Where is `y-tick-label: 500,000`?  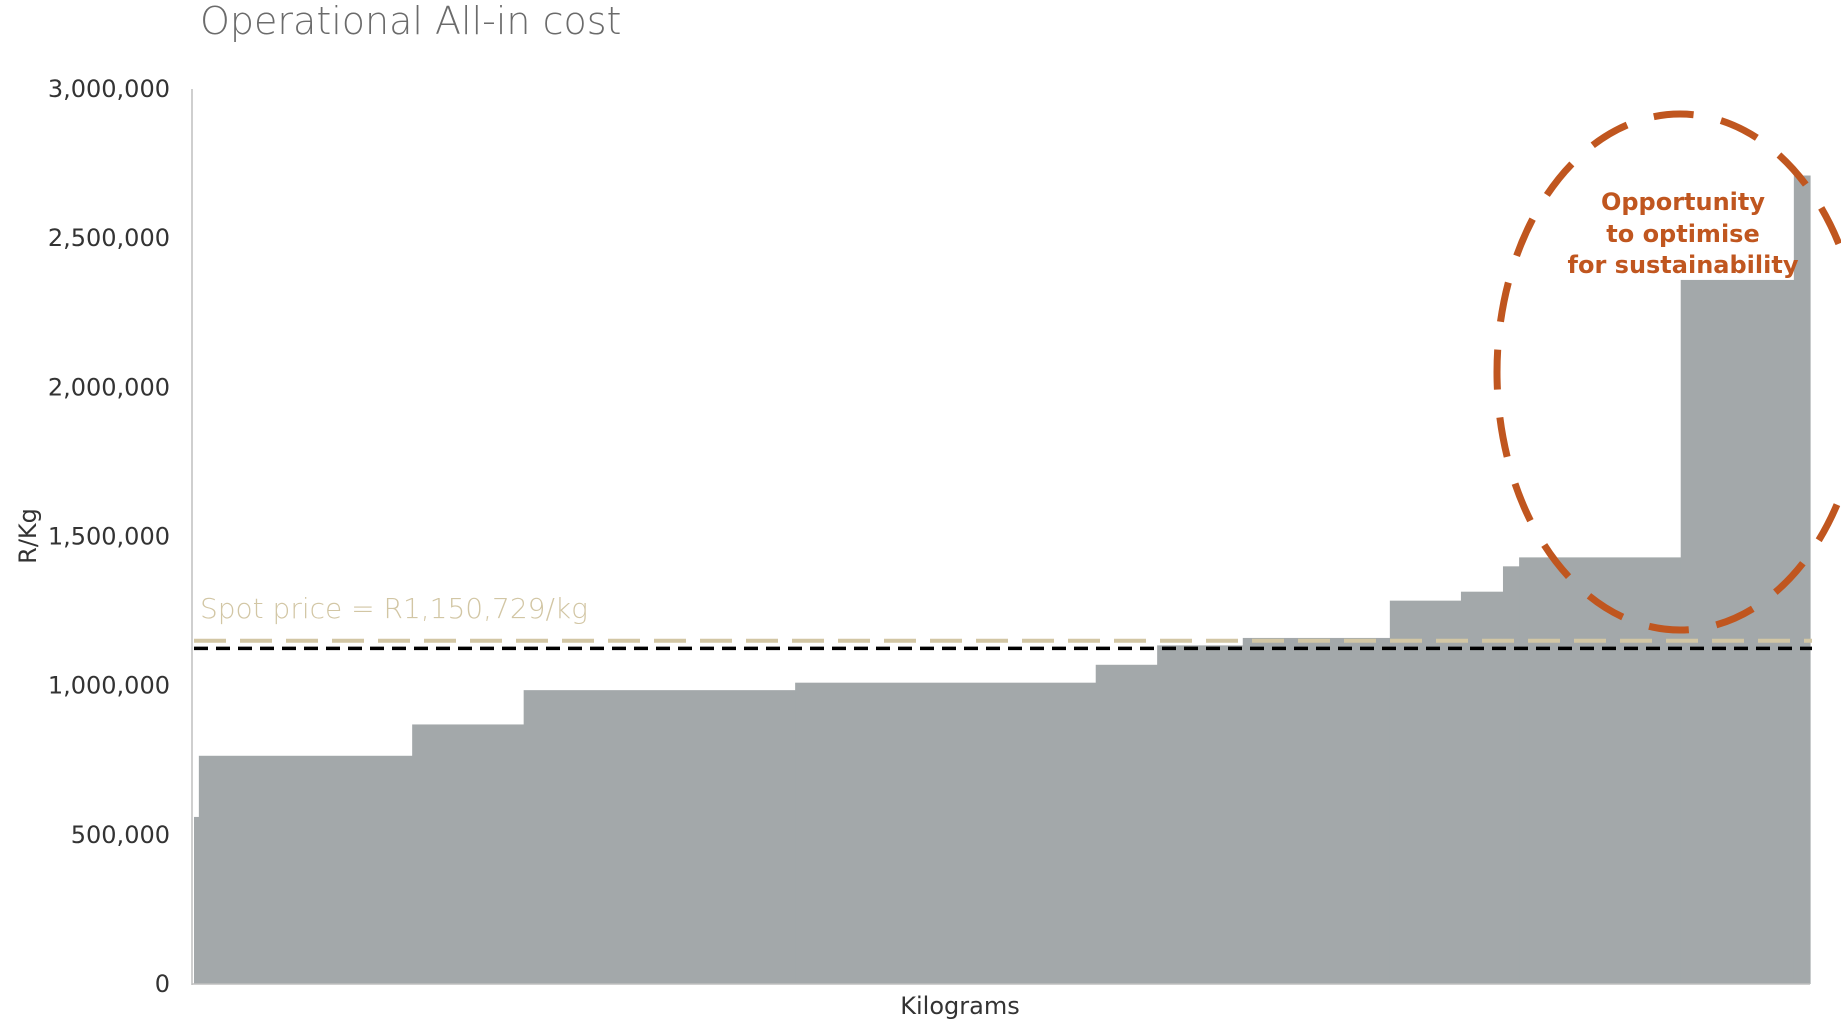
y-tick-label: 500,000 is located at coordinates (120, 835).